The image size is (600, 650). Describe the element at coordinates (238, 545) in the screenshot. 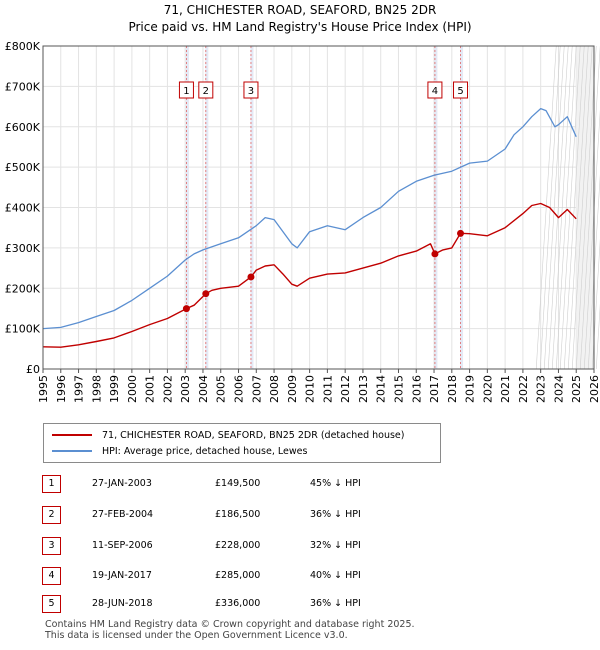

I see `sale-price: £228,000` at that location.